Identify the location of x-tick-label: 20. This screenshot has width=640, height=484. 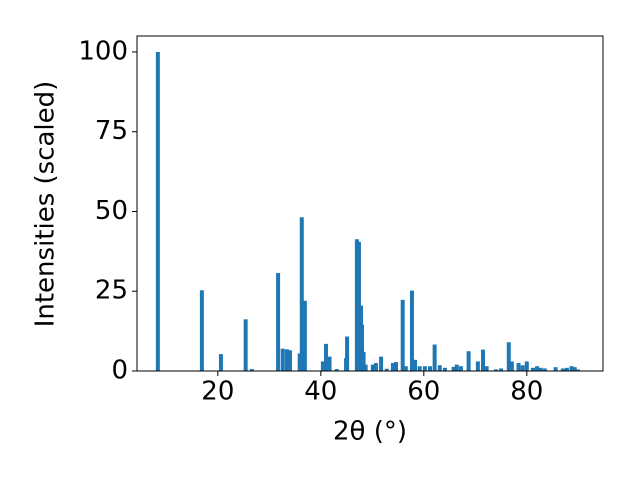
(217, 392).